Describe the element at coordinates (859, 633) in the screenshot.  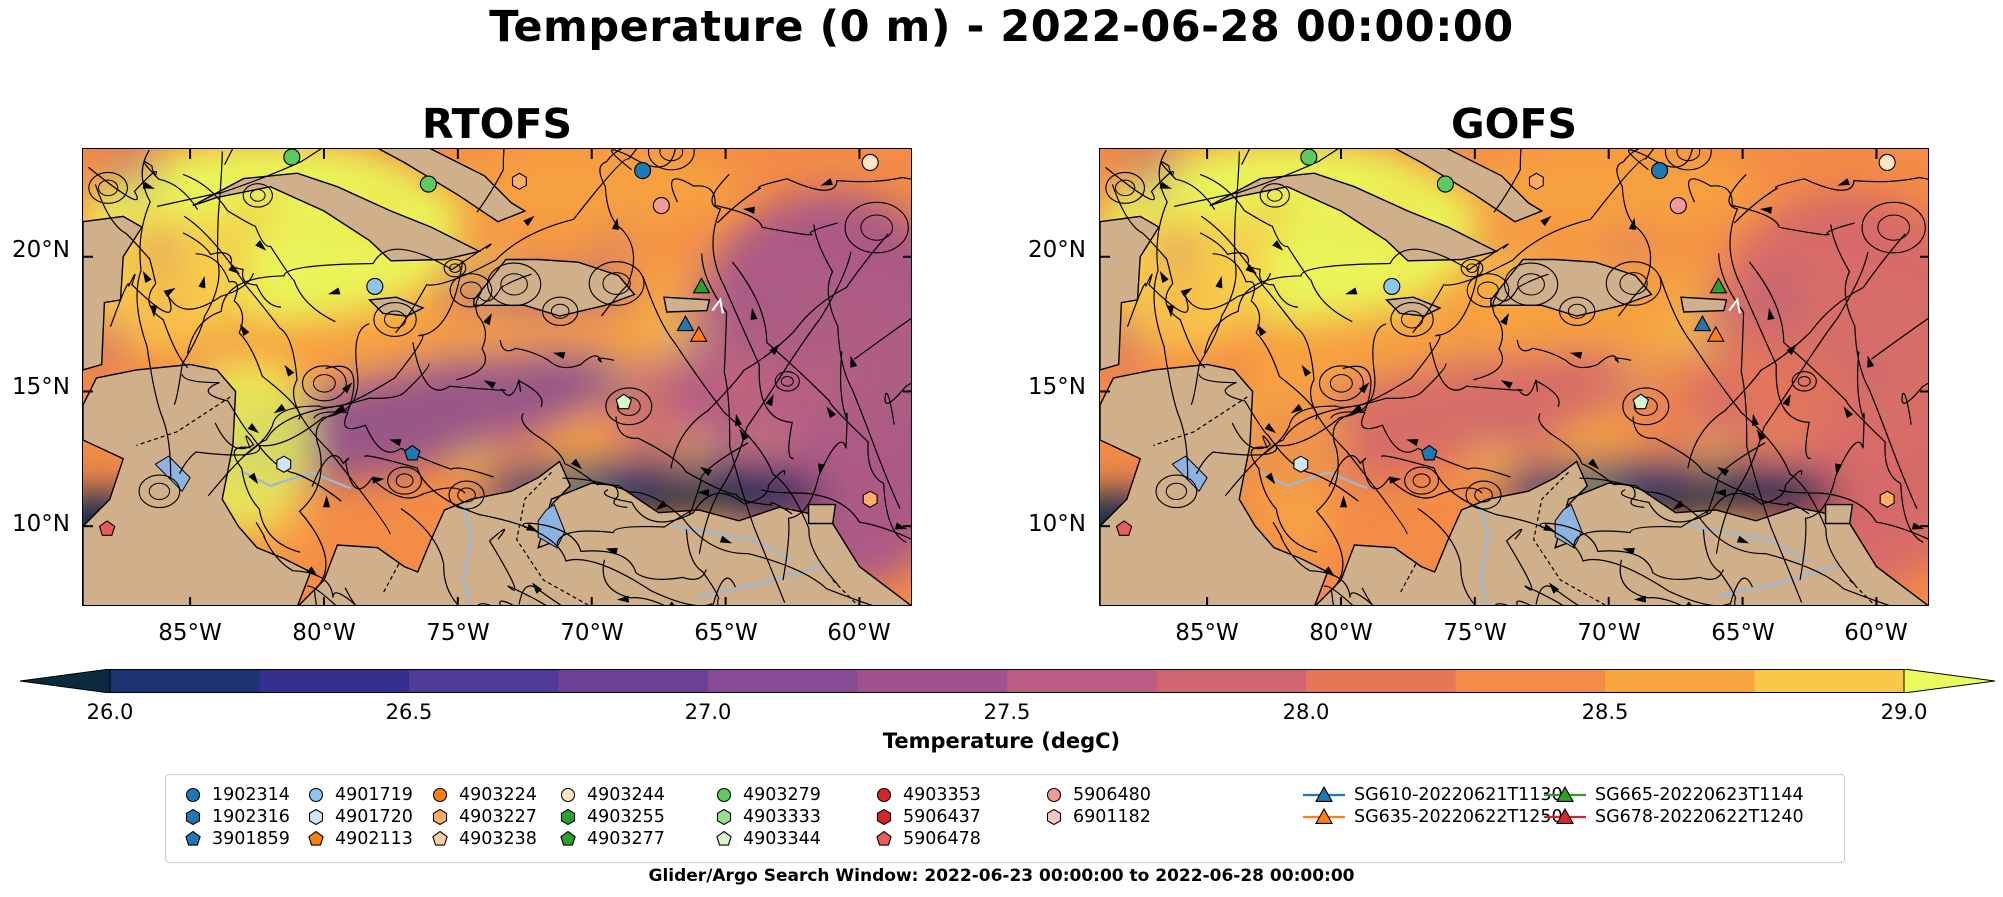
I see `x-tick-label: 60°W` at that location.